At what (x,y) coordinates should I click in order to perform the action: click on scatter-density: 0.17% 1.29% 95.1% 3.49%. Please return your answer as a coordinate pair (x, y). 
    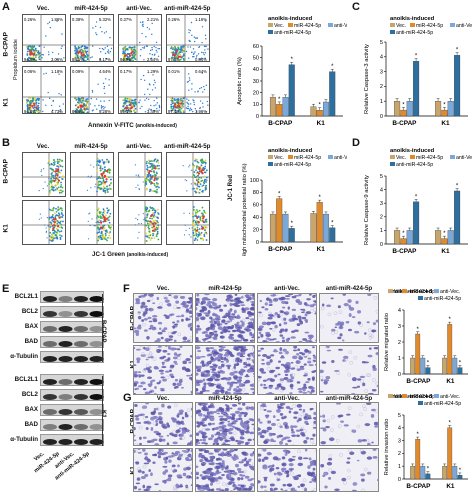
    Looking at the image, I should click on (140, 90).